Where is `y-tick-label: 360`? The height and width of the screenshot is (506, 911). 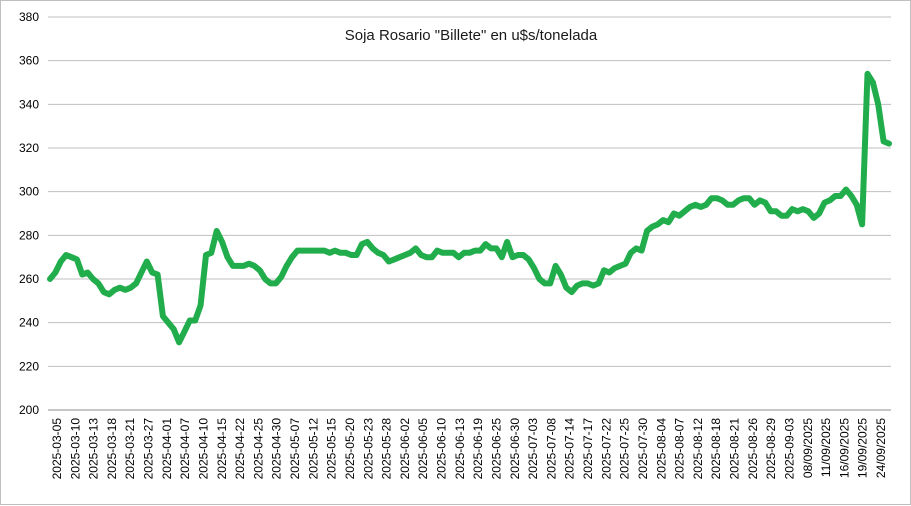 y-tick-label: 360 is located at coordinates (29, 61).